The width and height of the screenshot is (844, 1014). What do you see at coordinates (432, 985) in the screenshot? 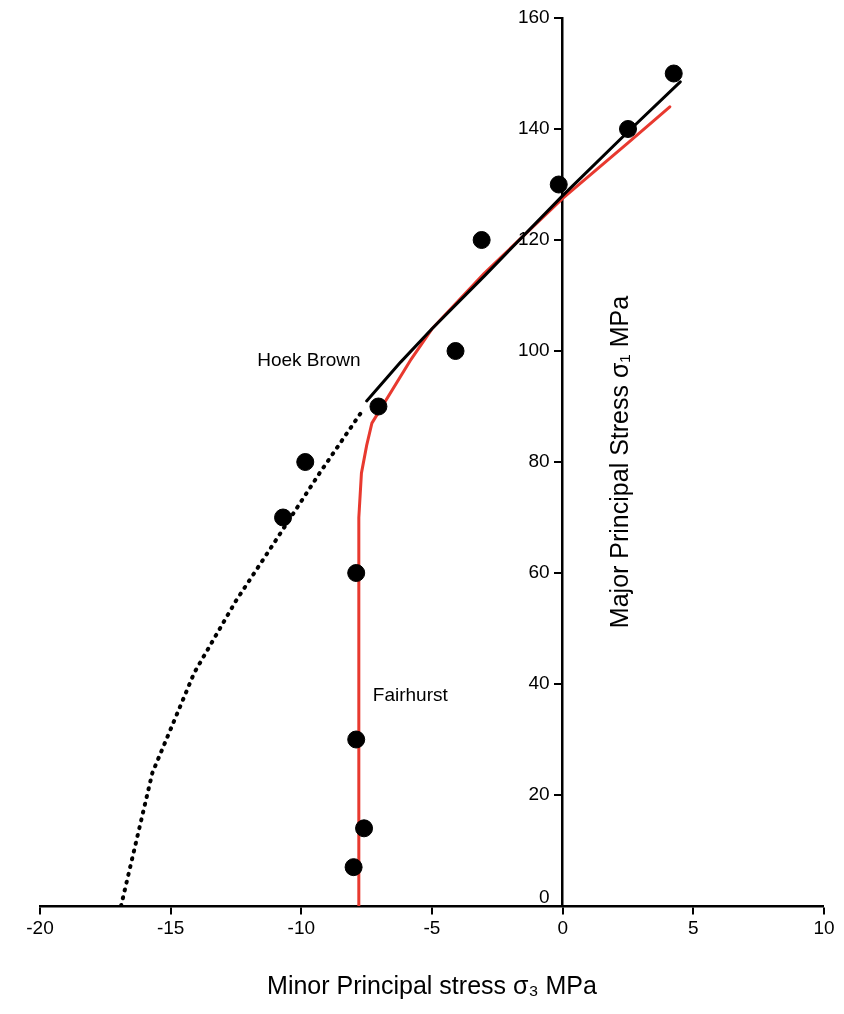
I see `x-axis-title: Minor Principal stress σ₃ MPa` at bounding box center [432, 985].